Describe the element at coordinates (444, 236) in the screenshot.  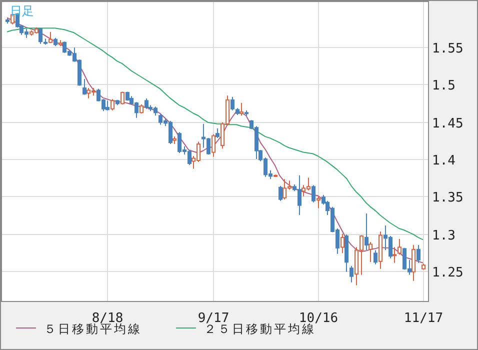
I see `y-tick-label: 1.3` at that location.